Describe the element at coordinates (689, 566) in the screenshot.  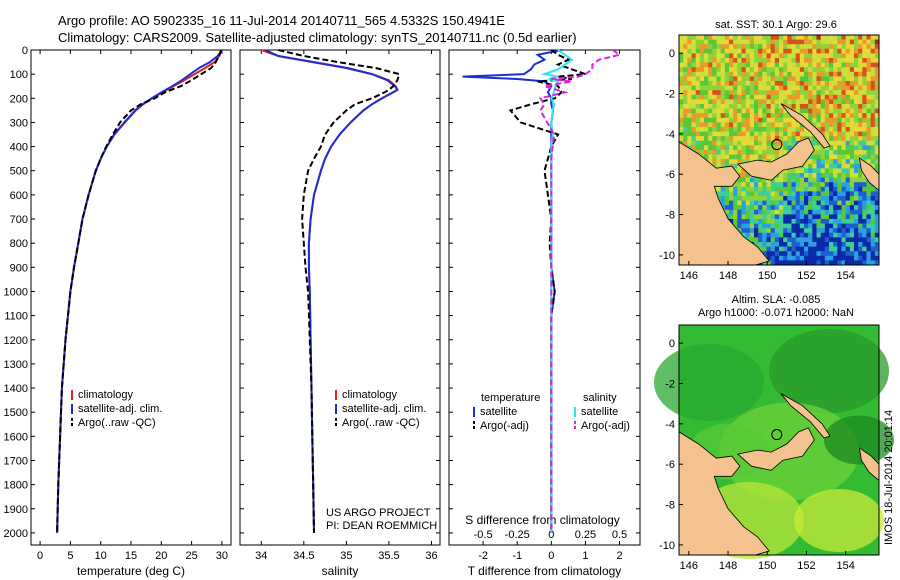
I see `map-lon-label: 146` at that location.